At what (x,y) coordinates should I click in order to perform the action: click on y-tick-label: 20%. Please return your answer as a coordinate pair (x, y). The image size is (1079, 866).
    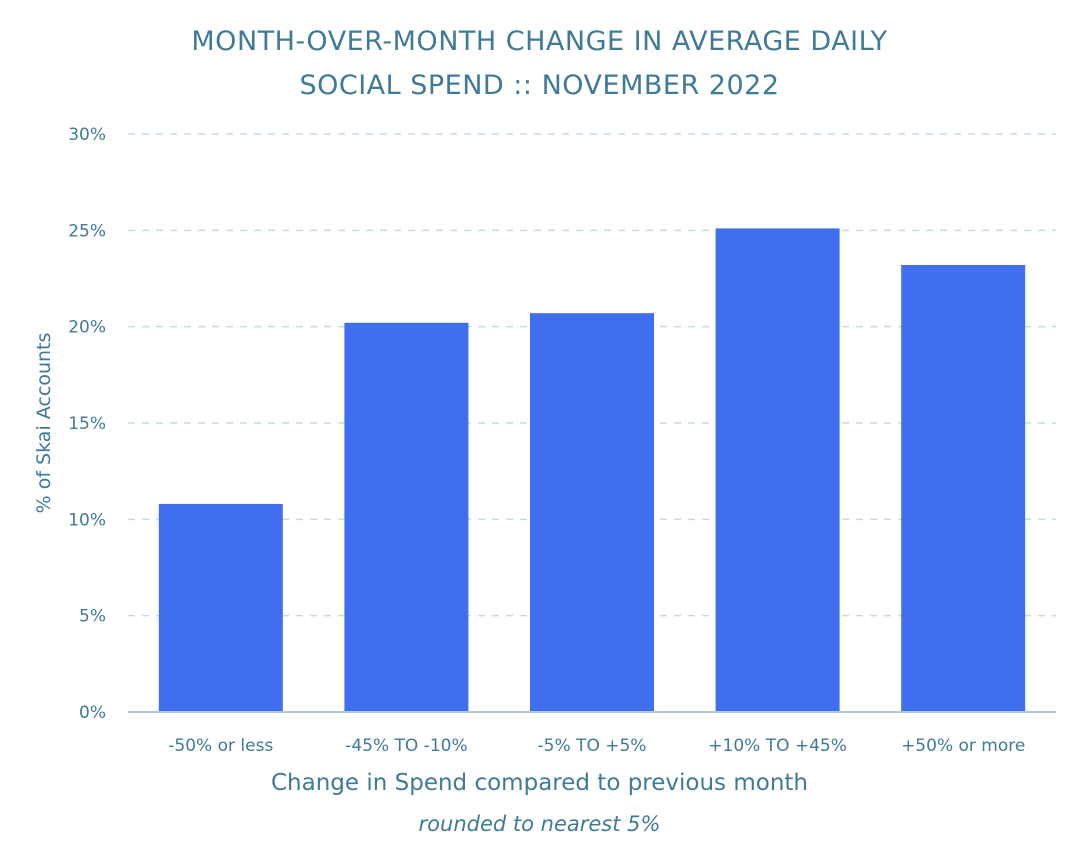
    Looking at the image, I should click on (87, 328).